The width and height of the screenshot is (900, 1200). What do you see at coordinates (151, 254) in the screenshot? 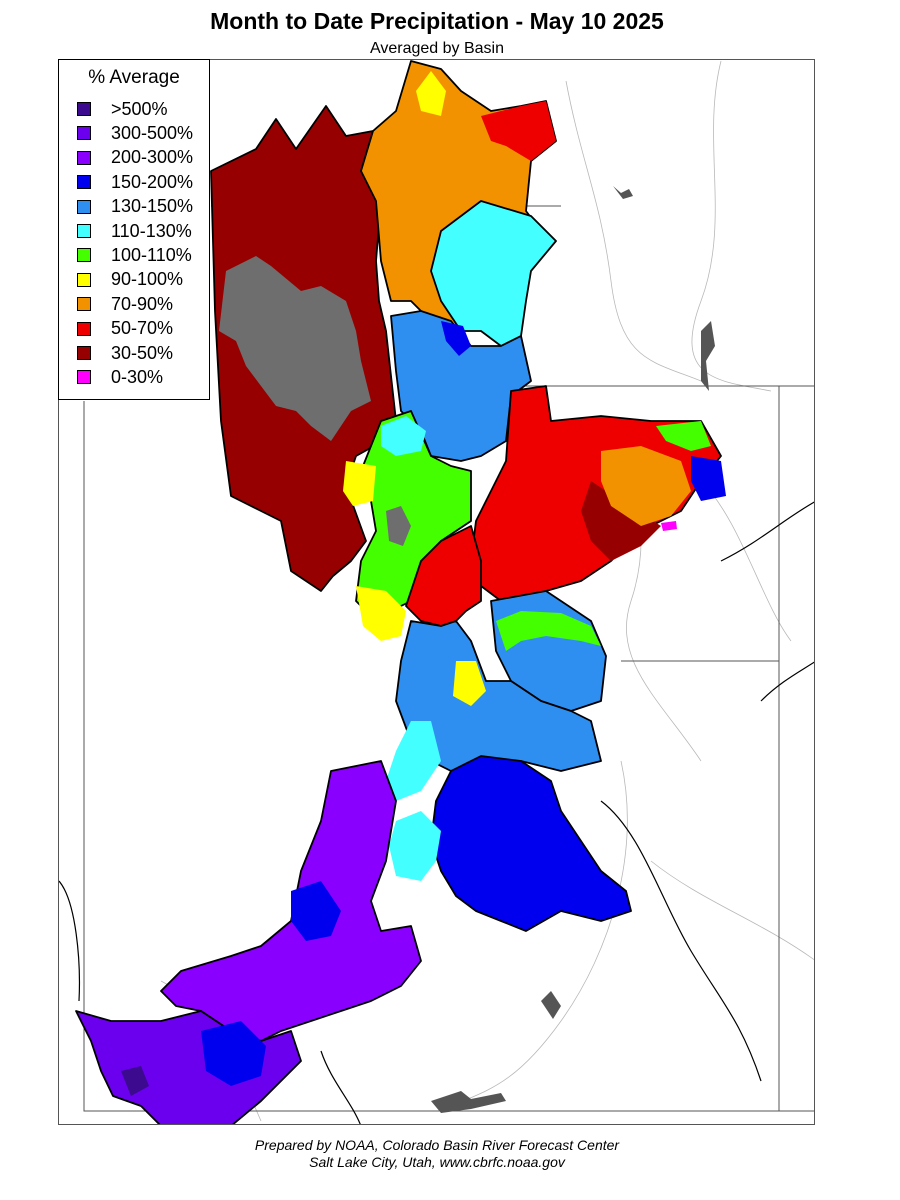
I see `legend-label: 100-110%` at bounding box center [151, 254].